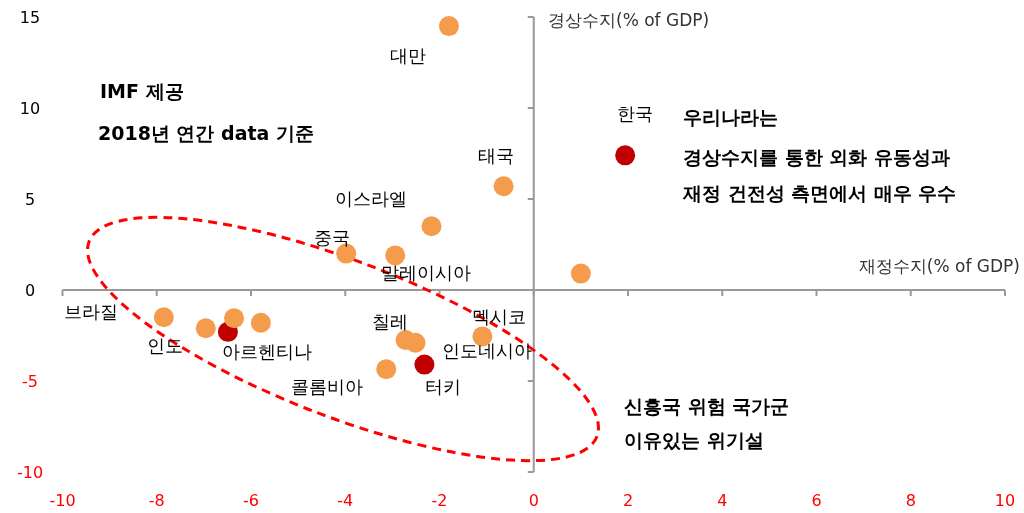 This screenshot has width=1024, height=513. Describe the element at coordinates (345, 500) in the screenshot. I see `x-tick-label: -4` at that location.